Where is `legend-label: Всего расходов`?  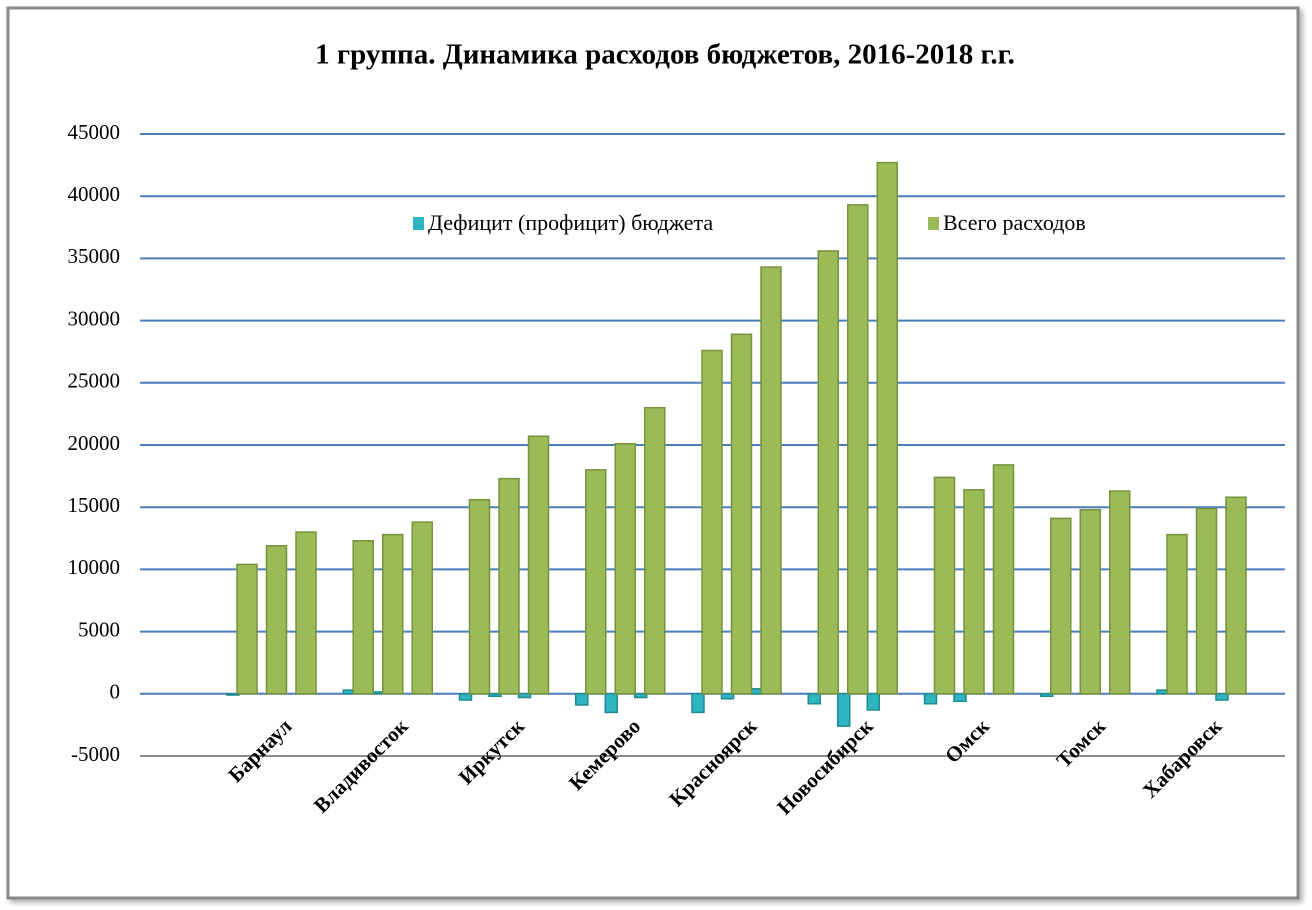
legend-label: Всего расходов is located at coordinates (1014, 222).